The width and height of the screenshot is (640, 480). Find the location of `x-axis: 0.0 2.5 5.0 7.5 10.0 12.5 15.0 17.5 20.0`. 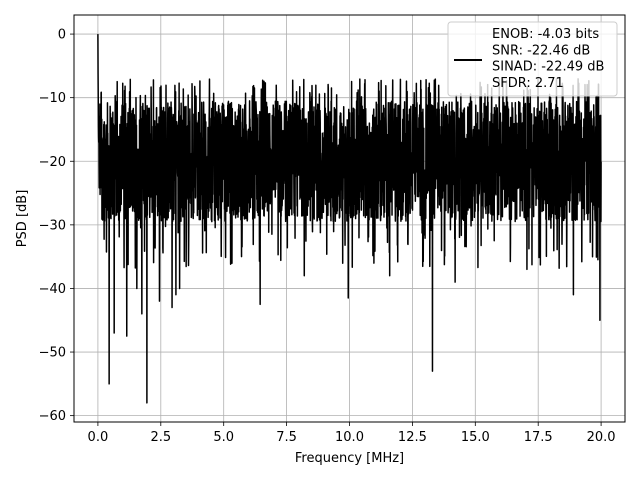

x-axis: 0.0 2.5 5.0 7.5 10.0 12.5 15.0 17.5 20.0 is located at coordinates (352, 433).